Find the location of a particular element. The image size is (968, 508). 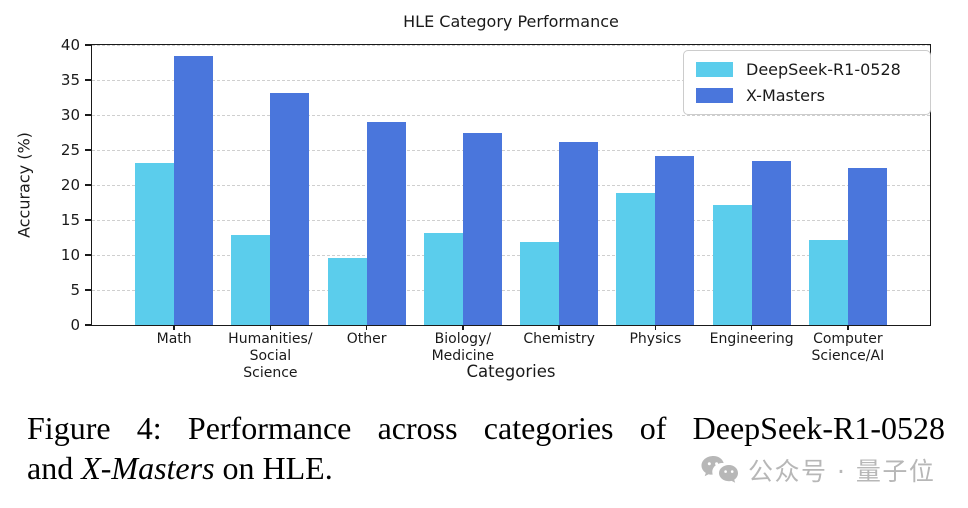

x-tick-label: Biology/Medicine is located at coordinates (463, 347).